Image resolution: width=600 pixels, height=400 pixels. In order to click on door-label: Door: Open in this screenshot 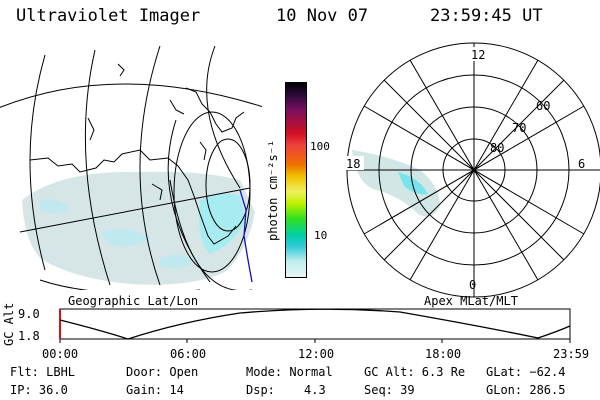, I will do `click(162, 372)`.